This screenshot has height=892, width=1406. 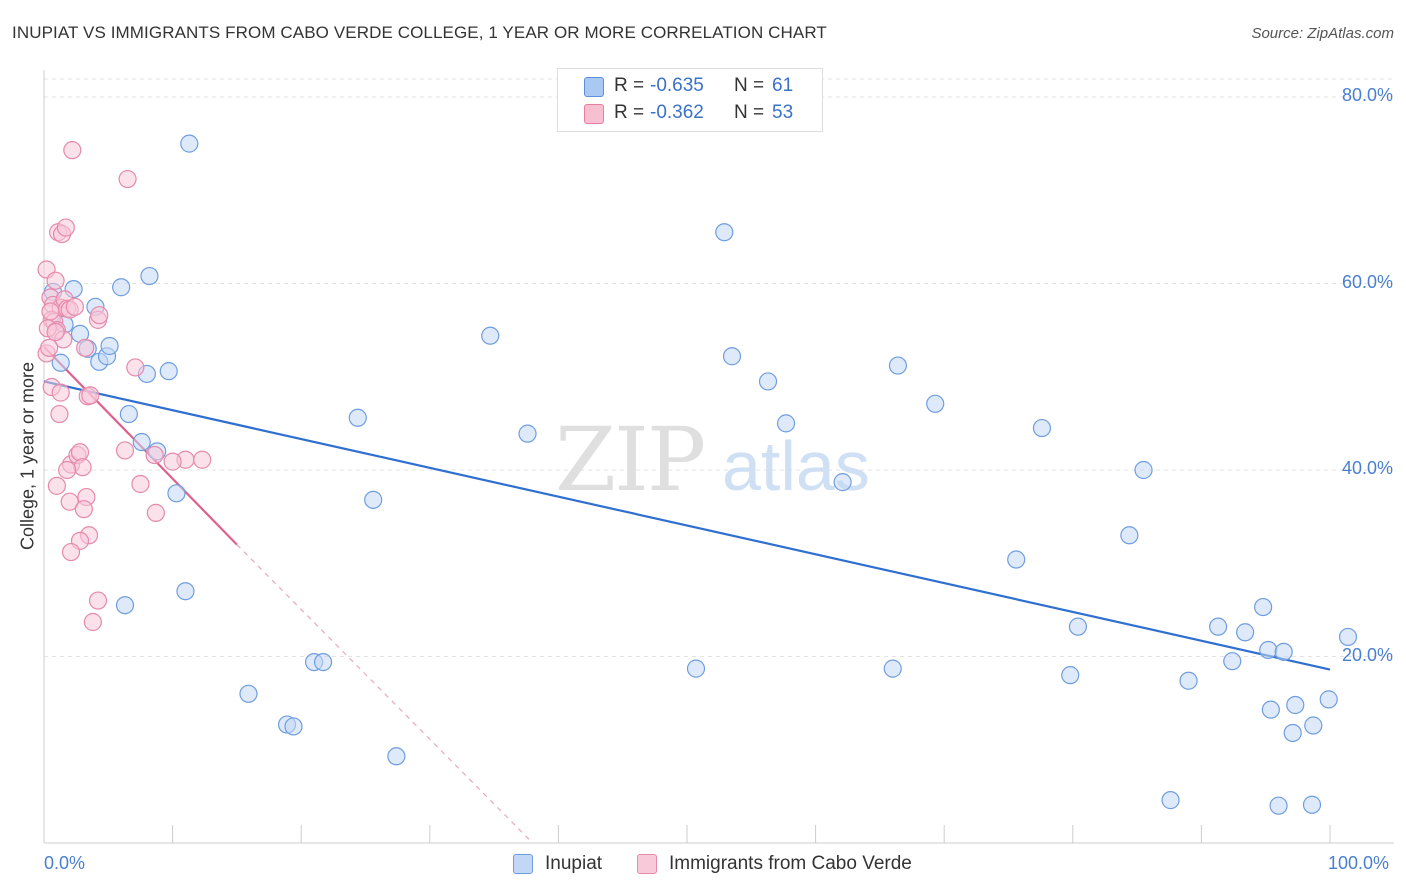 I want to click on stats-swatch-cabo-verde, so click(x=594, y=114).